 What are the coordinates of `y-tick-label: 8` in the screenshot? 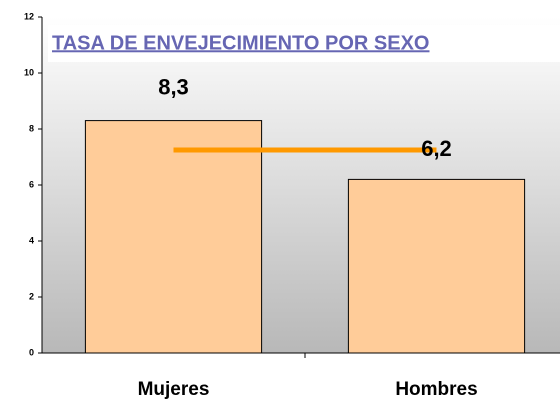 It's located at (31, 128).